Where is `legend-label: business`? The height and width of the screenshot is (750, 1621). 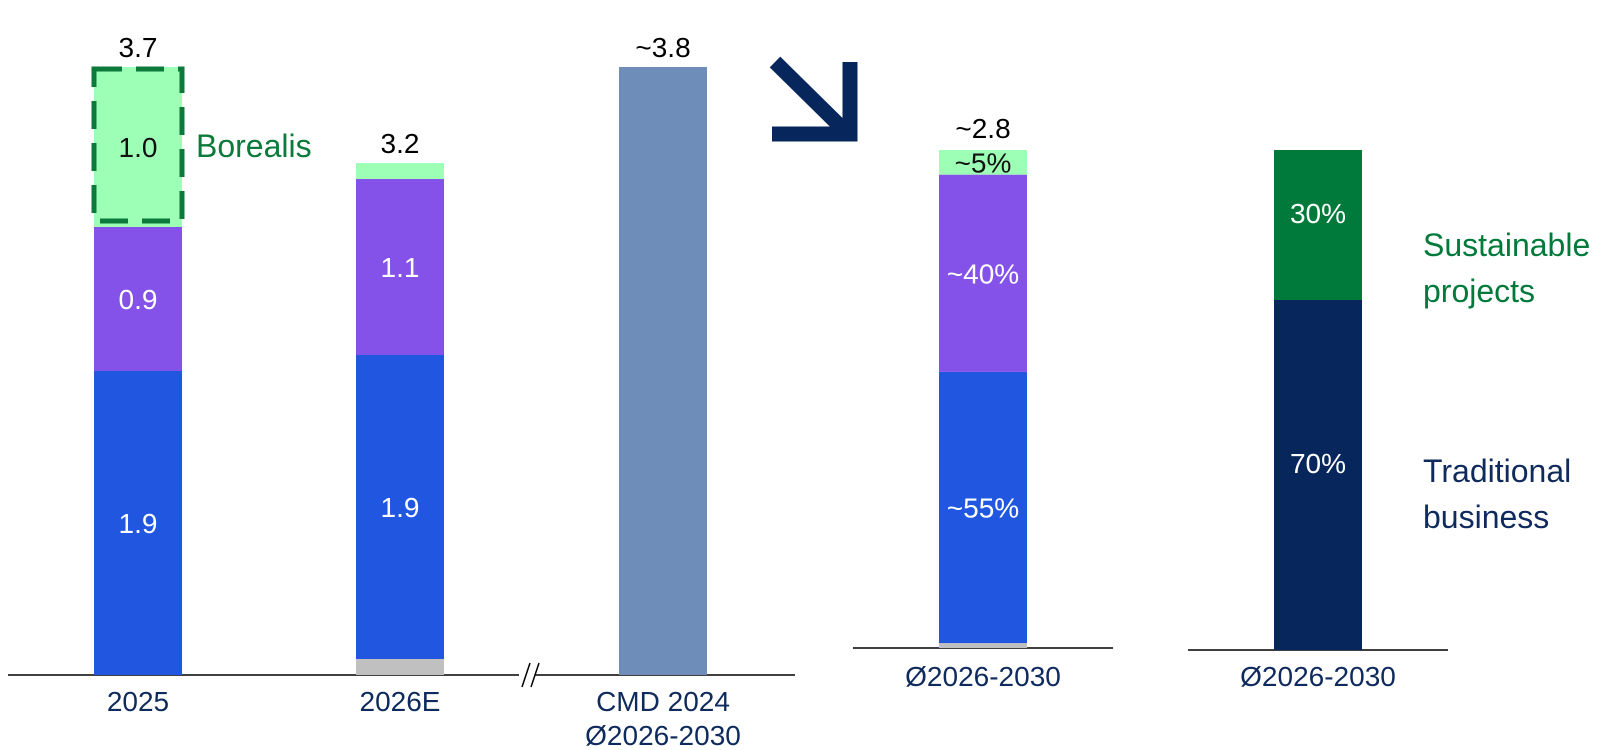 legend-label: business is located at coordinates (1486, 517).